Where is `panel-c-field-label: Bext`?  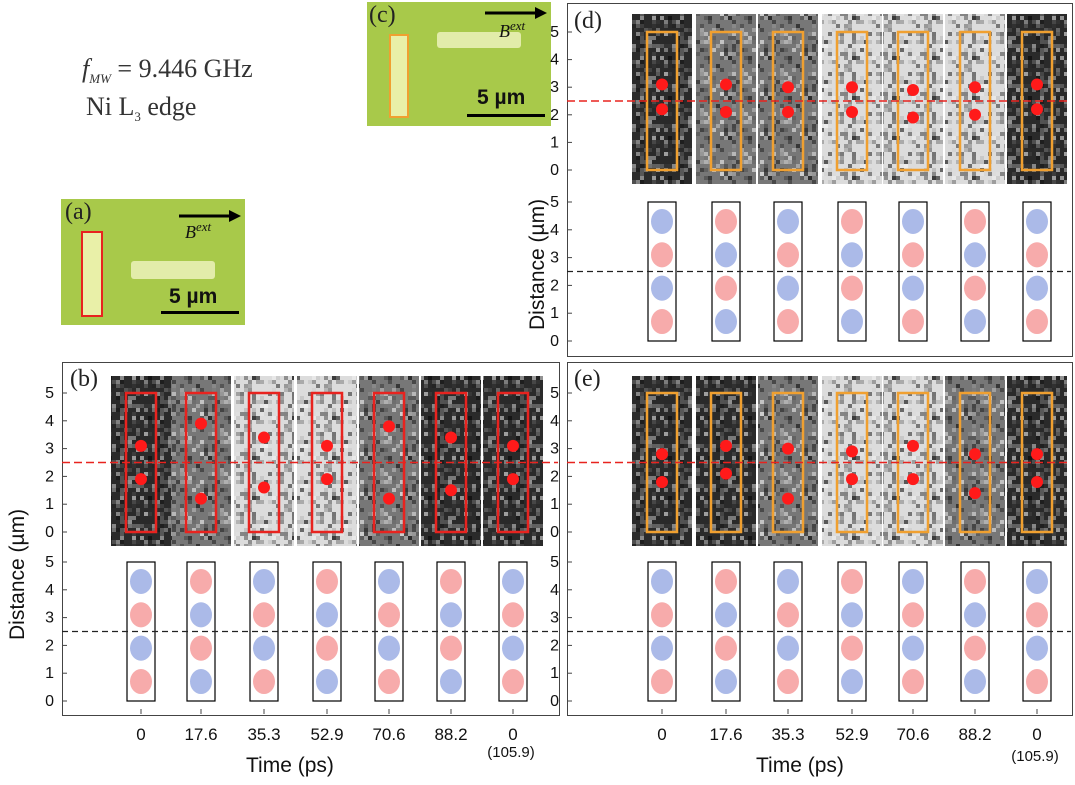 panel-c-field-label: Bext is located at coordinates (512, 30).